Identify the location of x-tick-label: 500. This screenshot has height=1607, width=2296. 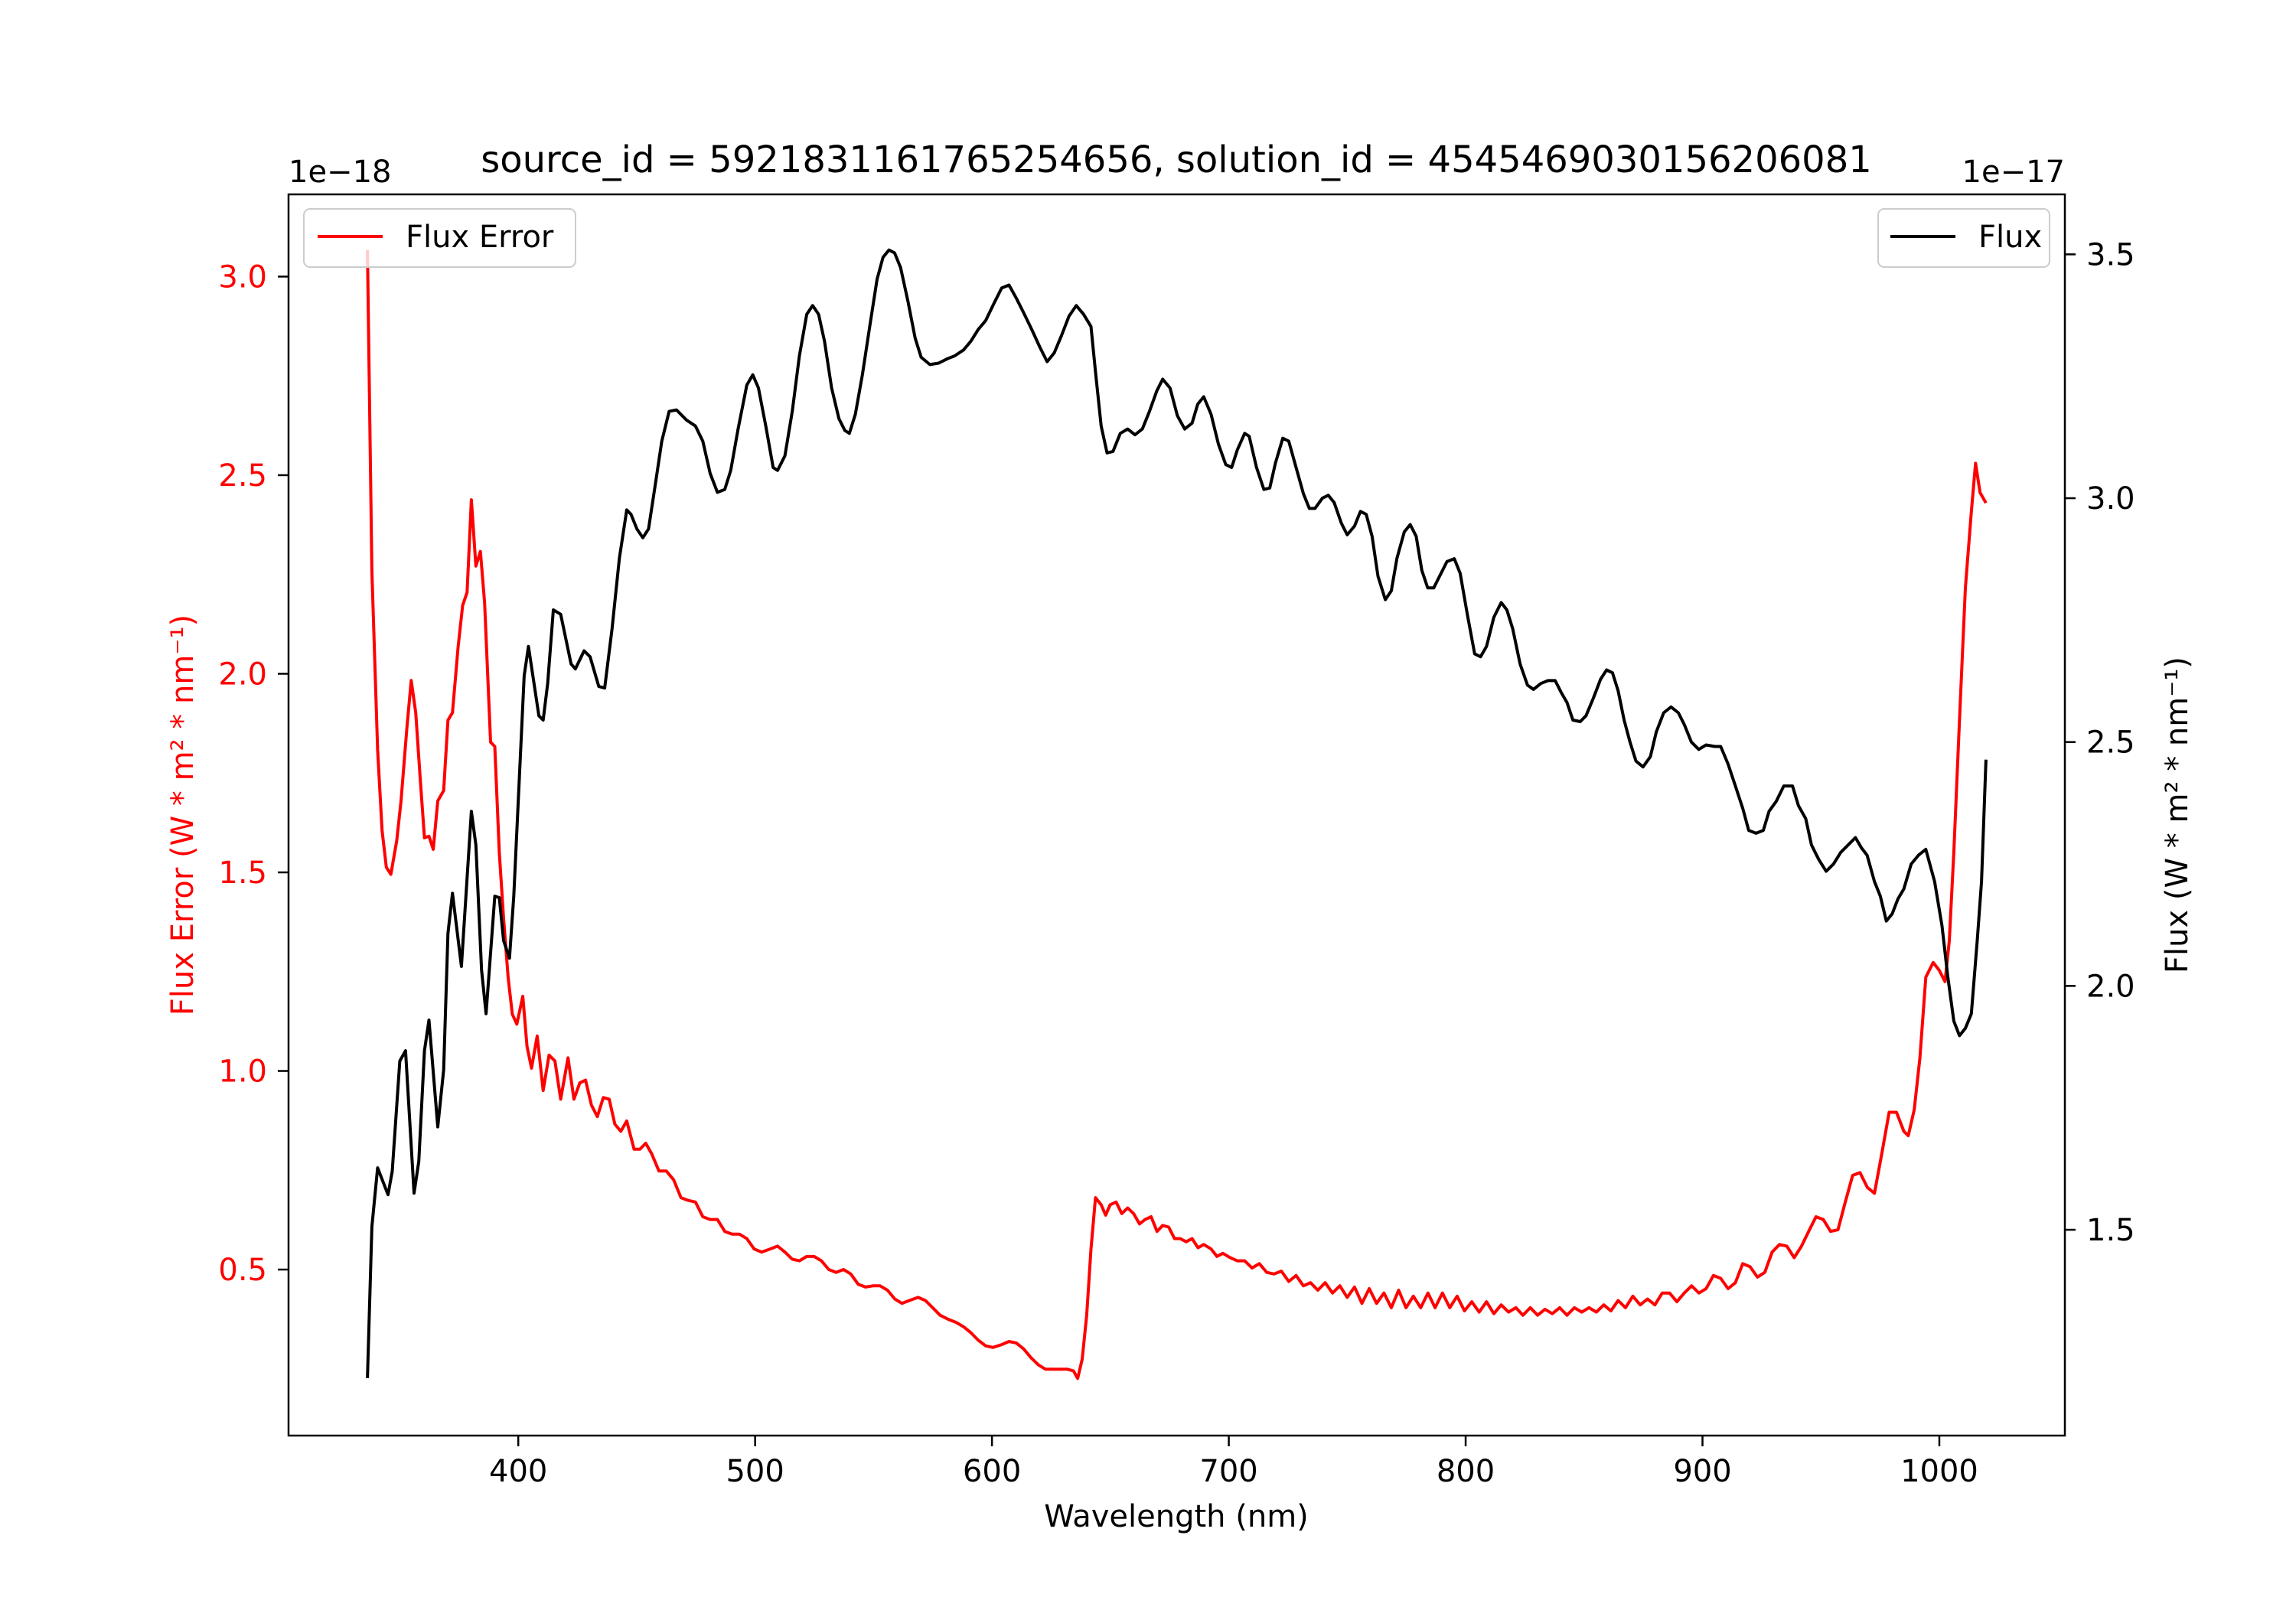
(755, 1471).